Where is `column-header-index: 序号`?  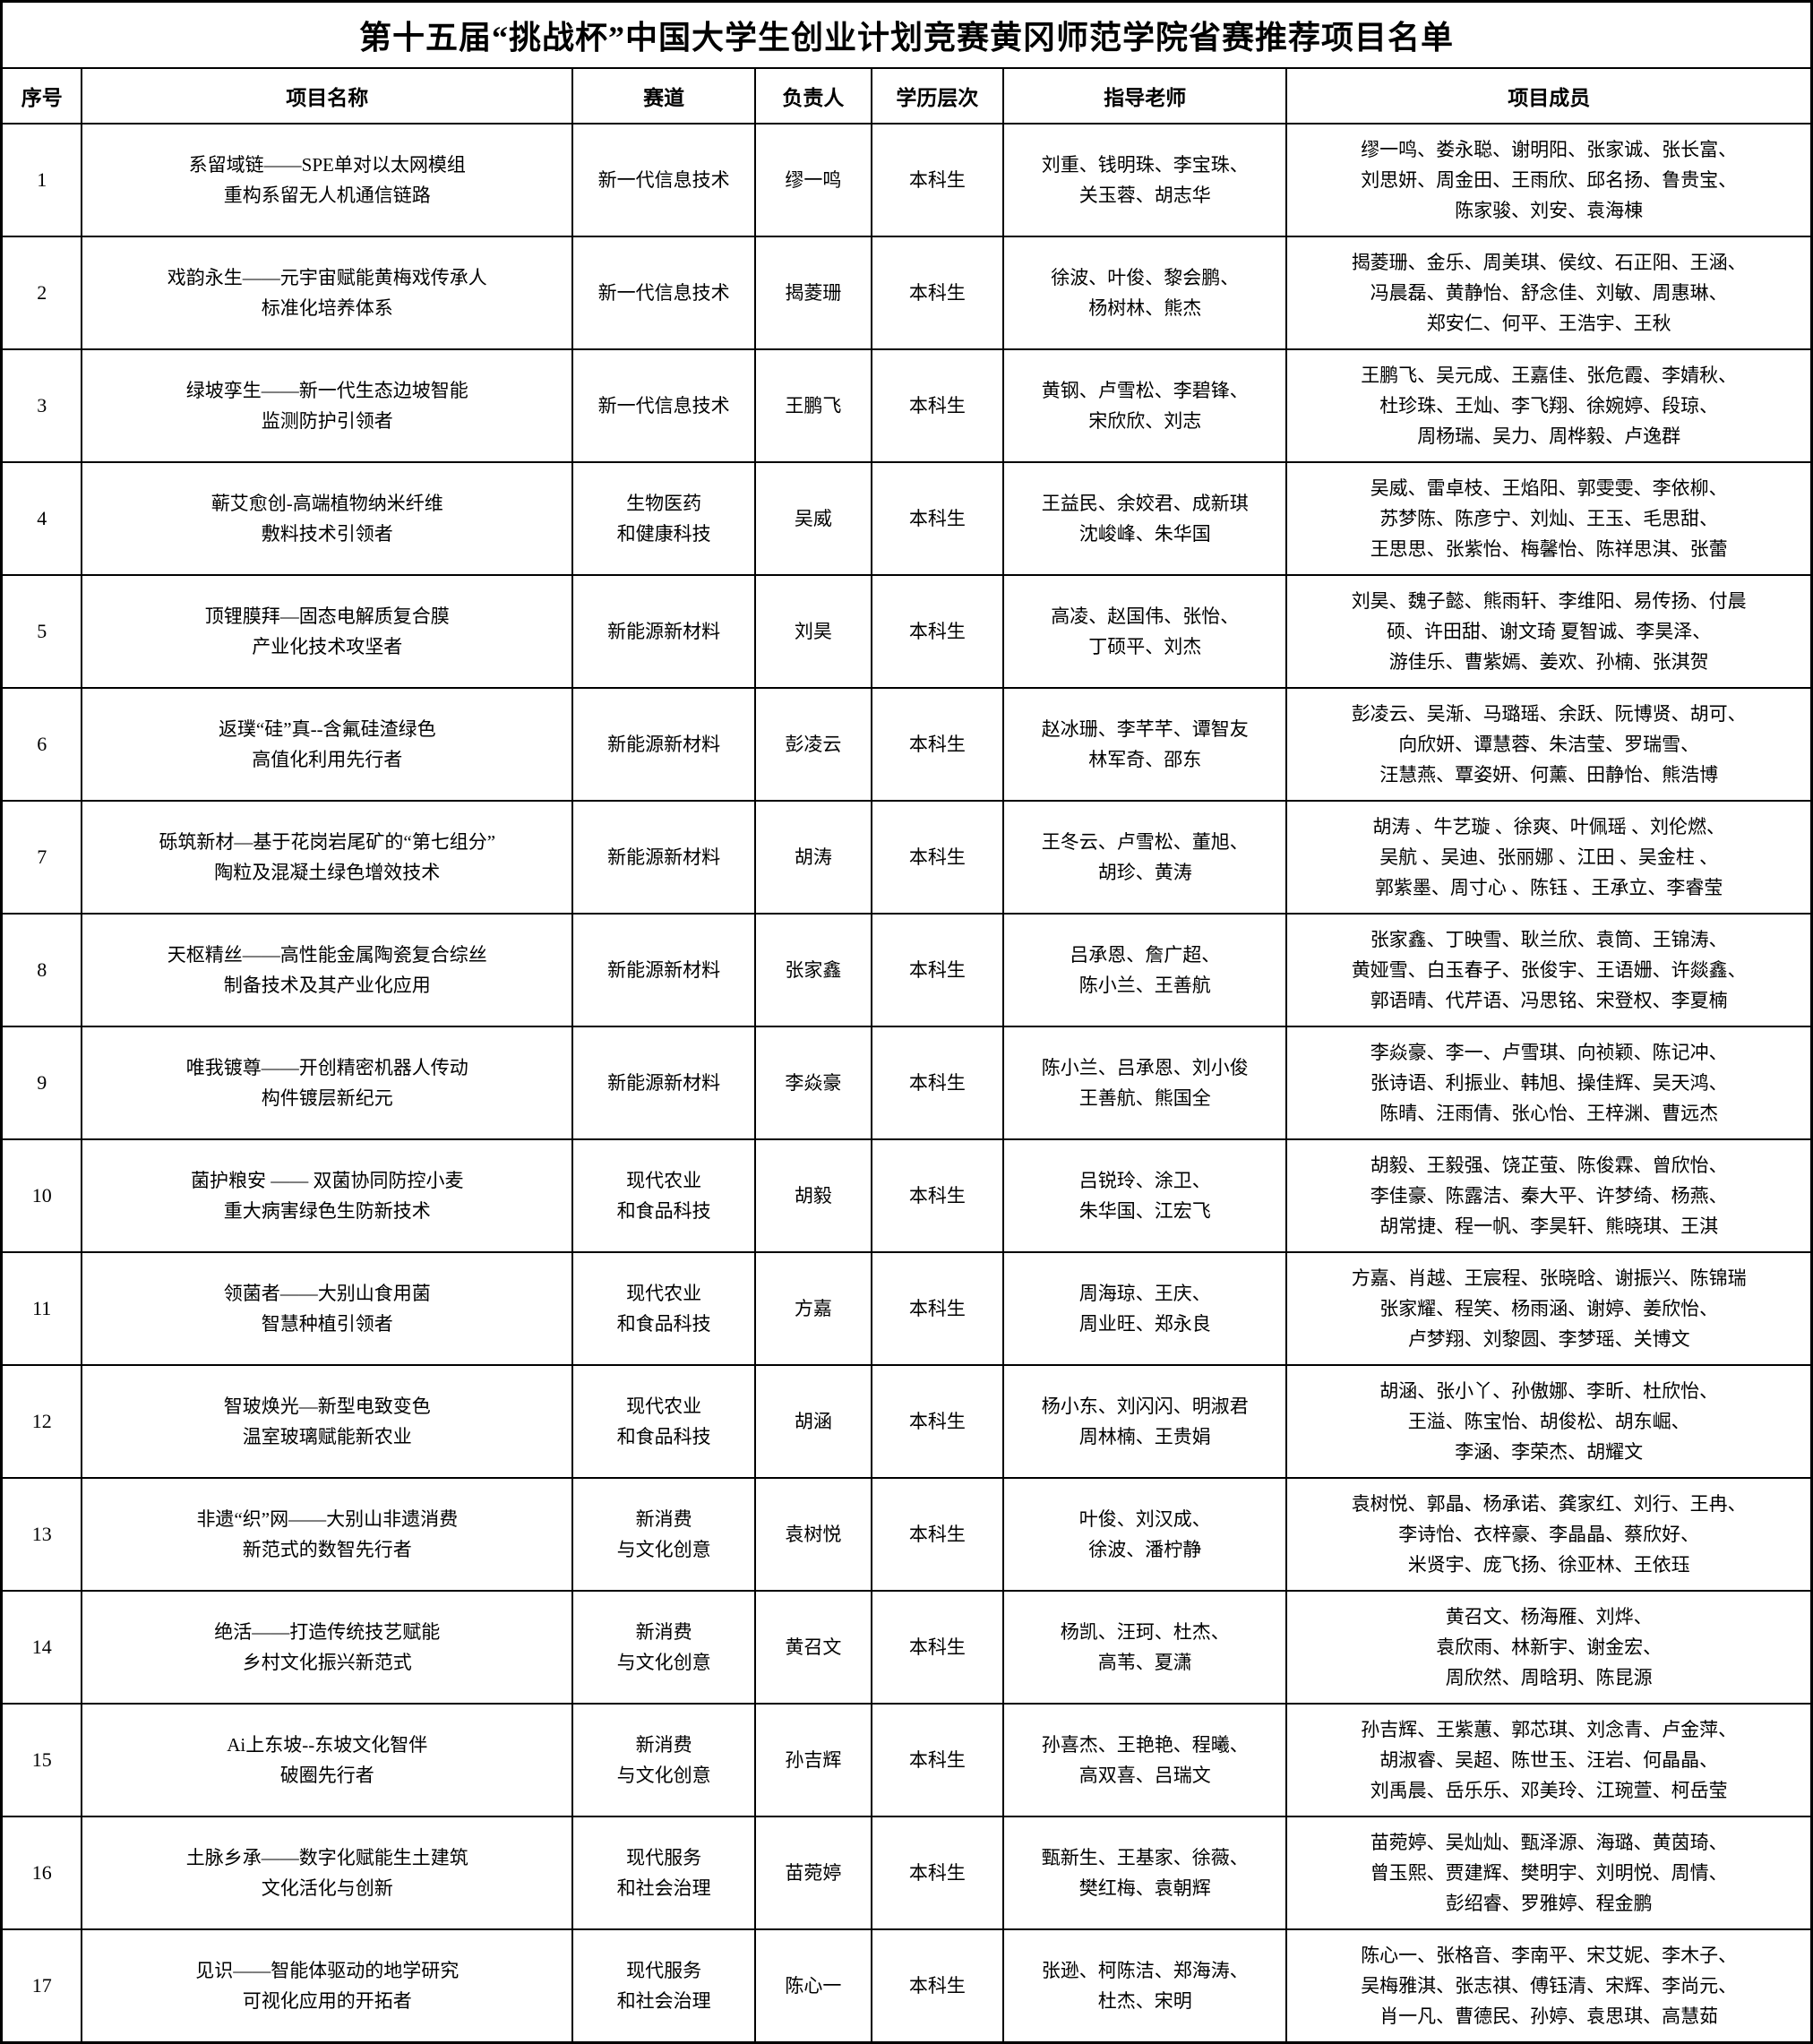
column-header-index: 序号 is located at coordinates (41, 96).